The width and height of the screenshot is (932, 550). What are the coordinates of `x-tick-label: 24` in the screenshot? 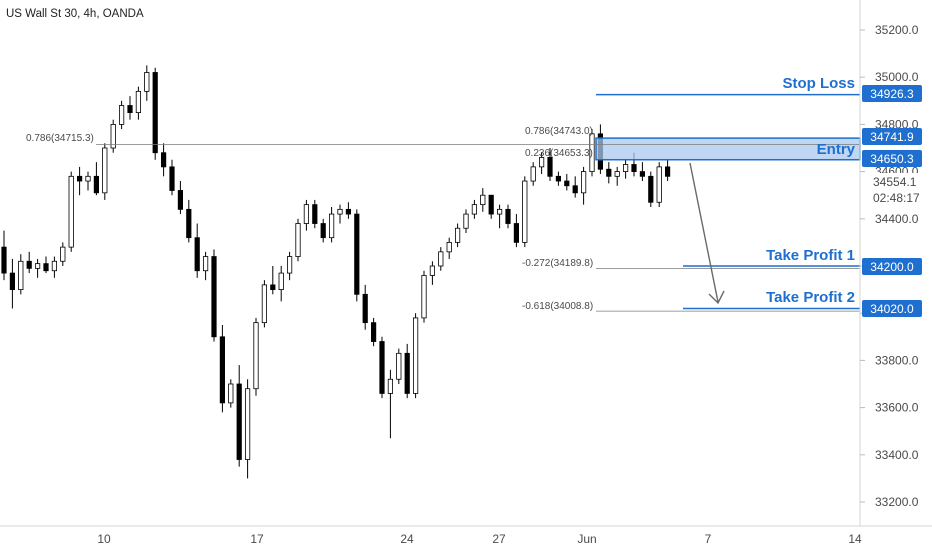 It's located at (407, 539).